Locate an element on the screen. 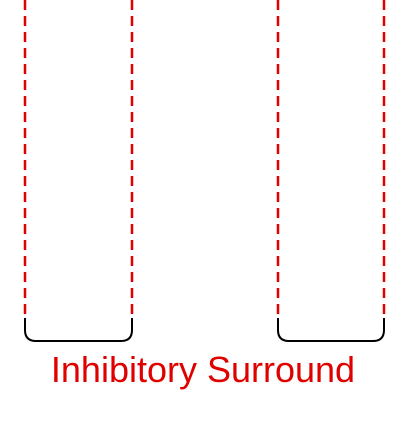  right-column-cup-outline is located at coordinates (331, 330).